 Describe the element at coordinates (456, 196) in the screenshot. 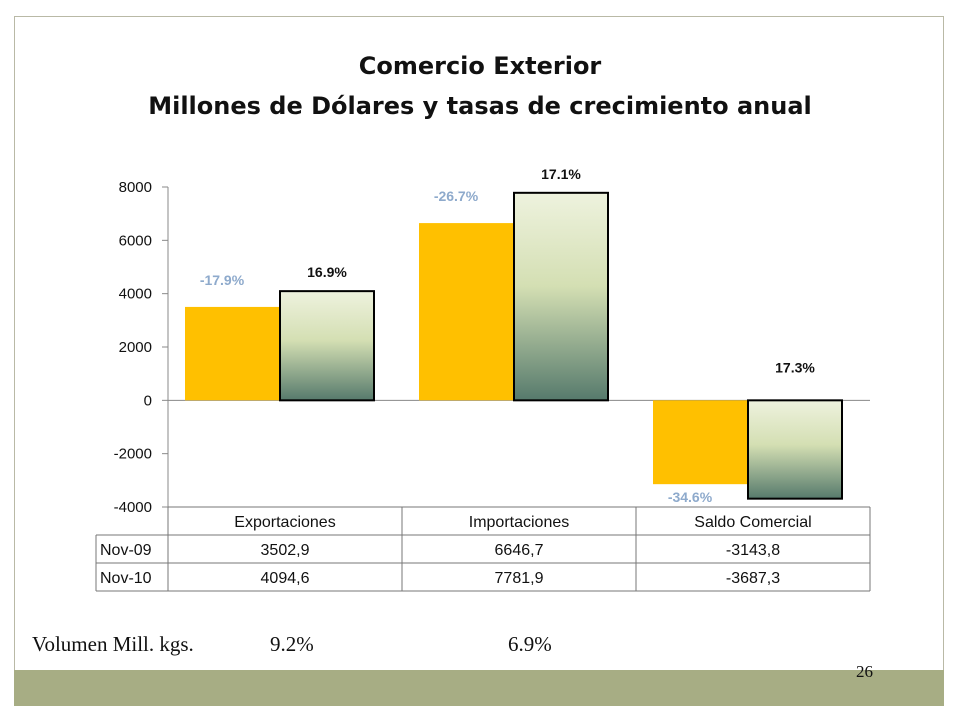

I see `growth-label: -26.7%` at that location.